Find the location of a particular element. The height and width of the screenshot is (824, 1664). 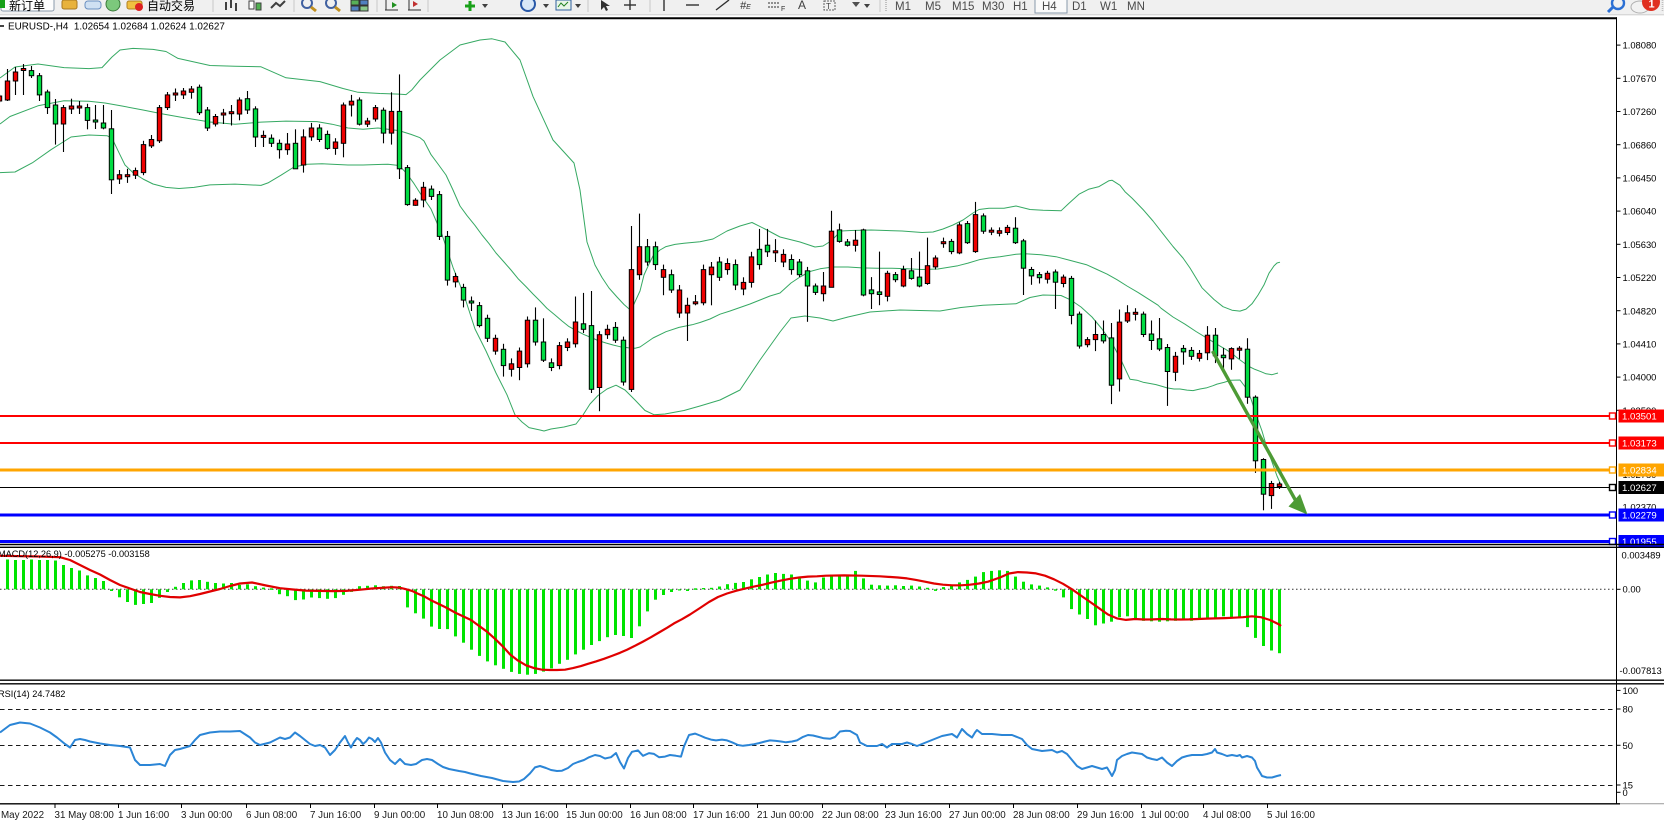

svg-text: 5 Jul 16:00 is located at coordinates (1291, 815).